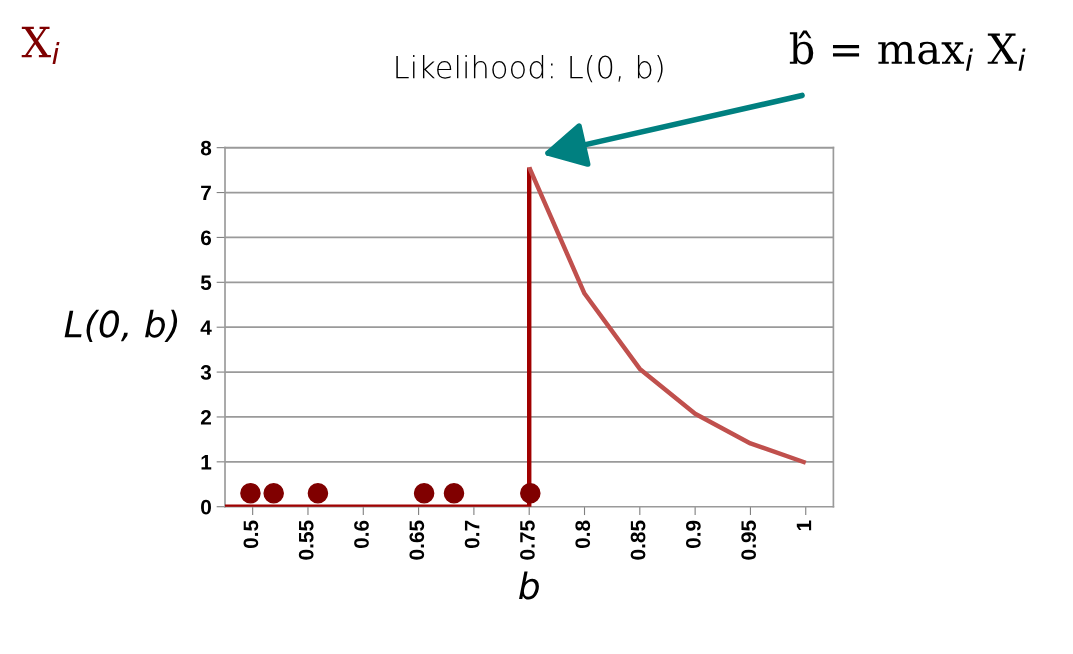  Describe the element at coordinates (529, 69) in the screenshot. I see `chart-title: Likelihood: L(0, b)` at that location.